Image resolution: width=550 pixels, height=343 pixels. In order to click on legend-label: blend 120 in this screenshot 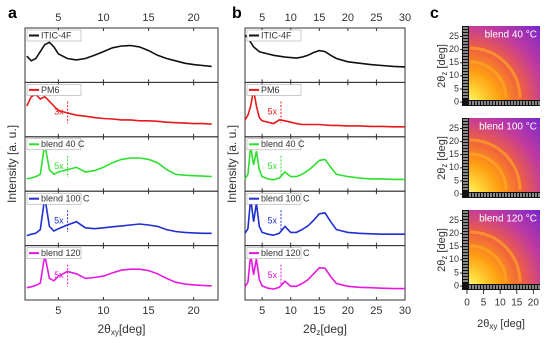, I will do `click(61, 253)`.